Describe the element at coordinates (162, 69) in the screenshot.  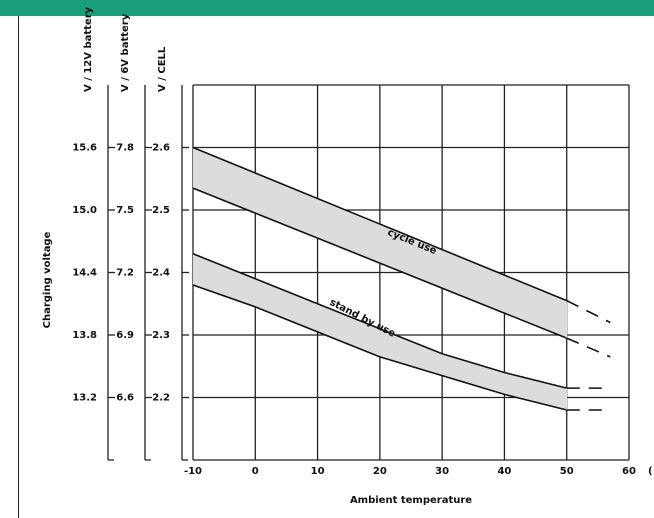
I see `voltage-axis-title: V / CELL` at that location.